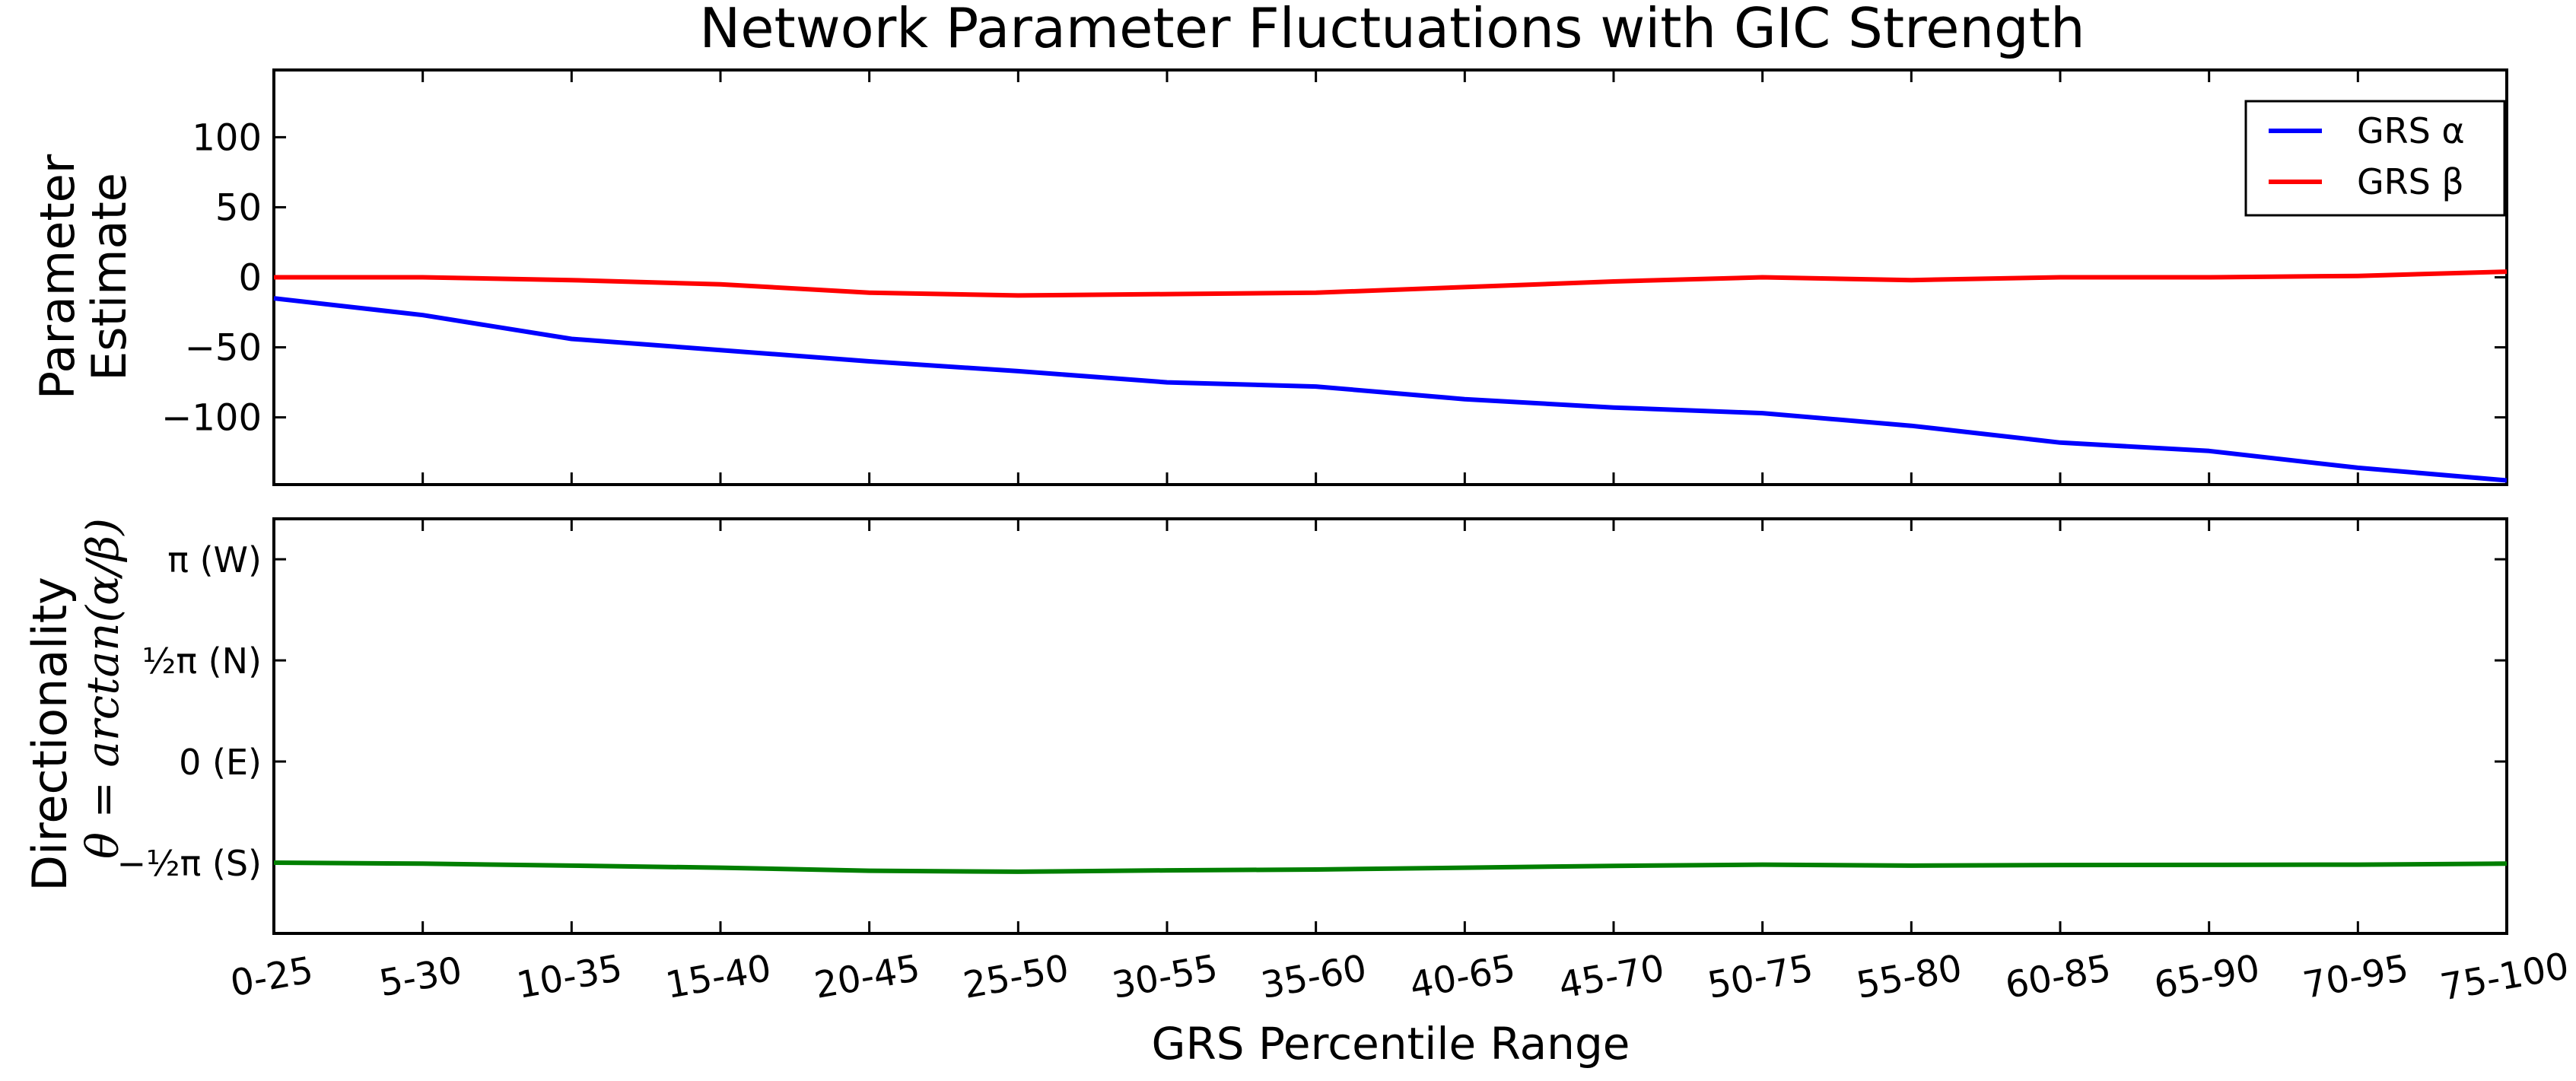 This screenshot has height=1081, width=2576. I want to click on x-axis-label: GRS Percentile Range, so click(1391, 1044).